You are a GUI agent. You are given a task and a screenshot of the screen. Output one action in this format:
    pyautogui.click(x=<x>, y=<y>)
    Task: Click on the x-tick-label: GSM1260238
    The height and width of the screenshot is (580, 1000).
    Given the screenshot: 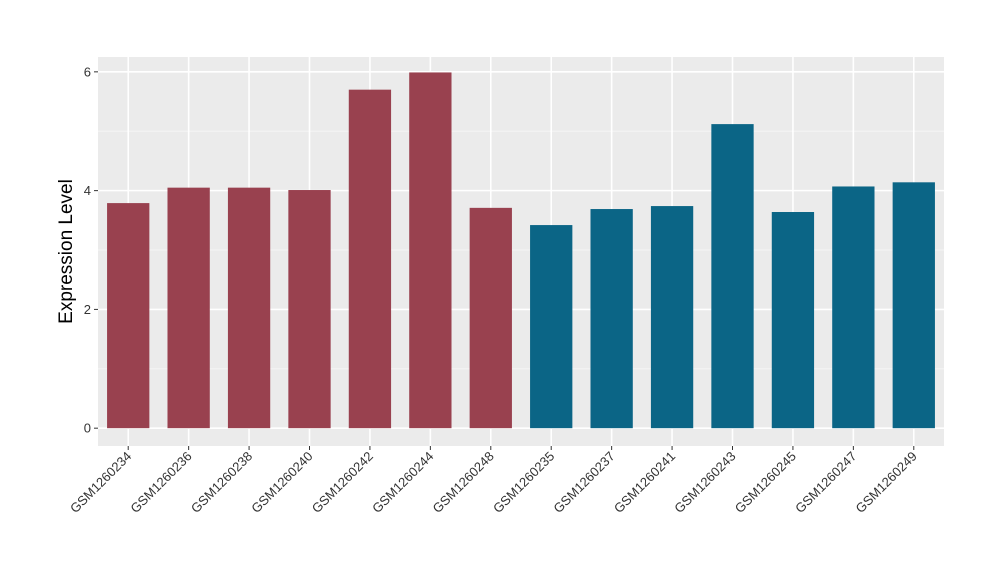 What is the action you would take?
    pyautogui.click(x=221, y=482)
    